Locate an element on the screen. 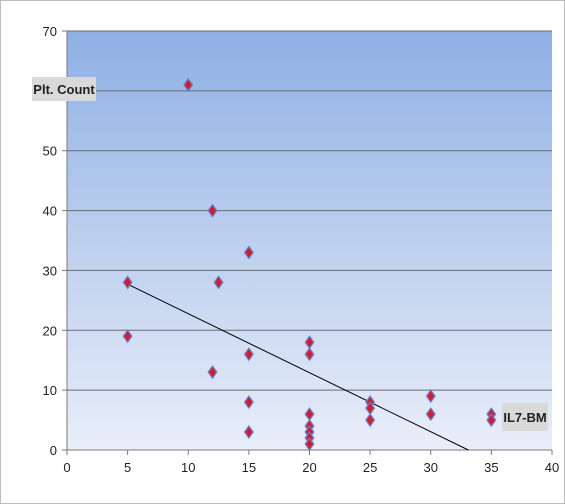  x-axis-title-box is located at coordinates (525, 417).